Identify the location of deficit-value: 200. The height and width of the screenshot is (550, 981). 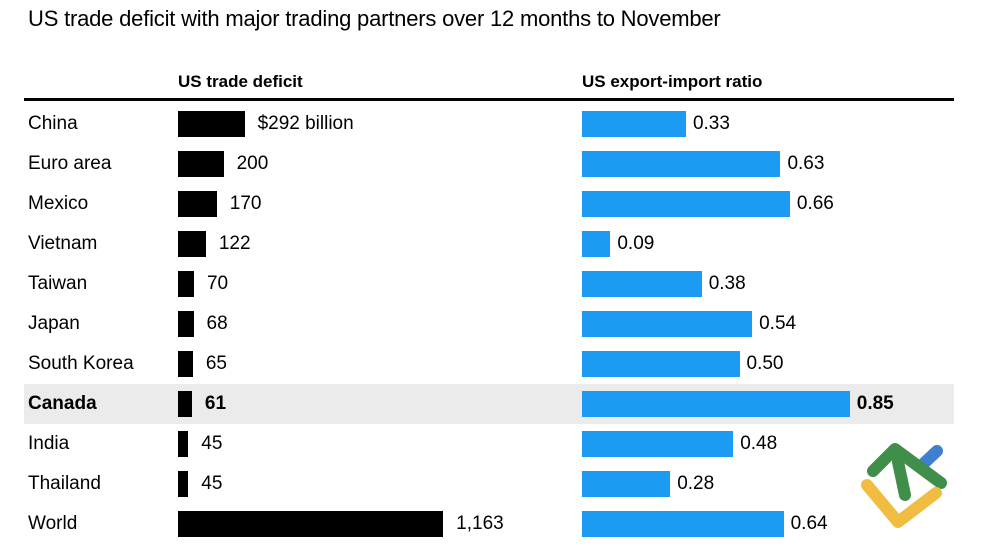
(252, 163).